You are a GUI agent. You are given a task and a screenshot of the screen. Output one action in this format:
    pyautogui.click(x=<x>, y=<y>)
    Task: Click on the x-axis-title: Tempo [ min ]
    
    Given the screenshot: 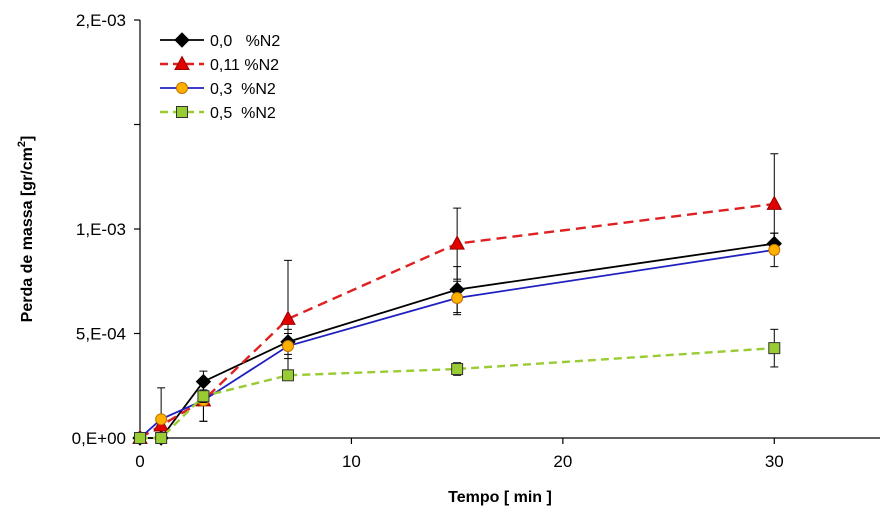 What is the action you would take?
    pyautogui.click(x=500, y=497)
    